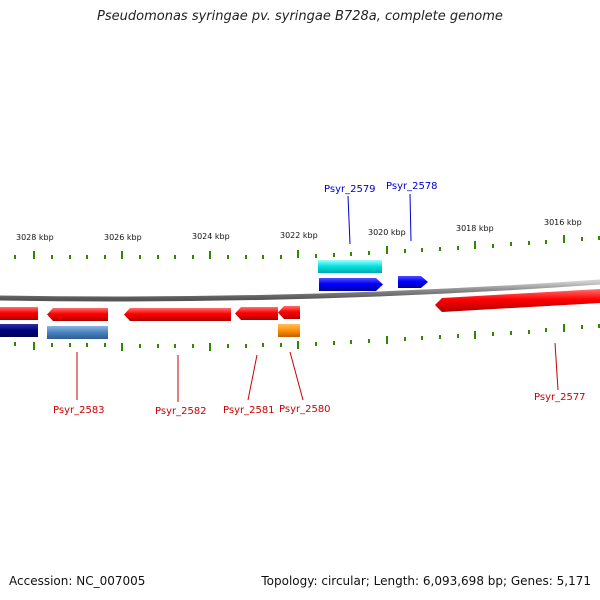  I want to click on genome-backbone, so click(300, 290).